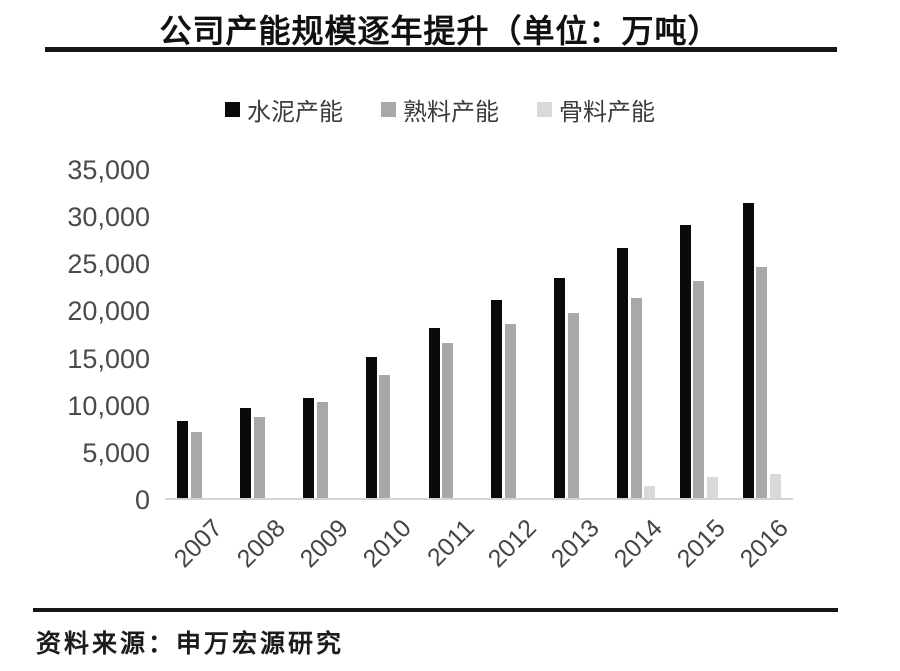  I want to click on bar-cement-2013, so click(560, 388).